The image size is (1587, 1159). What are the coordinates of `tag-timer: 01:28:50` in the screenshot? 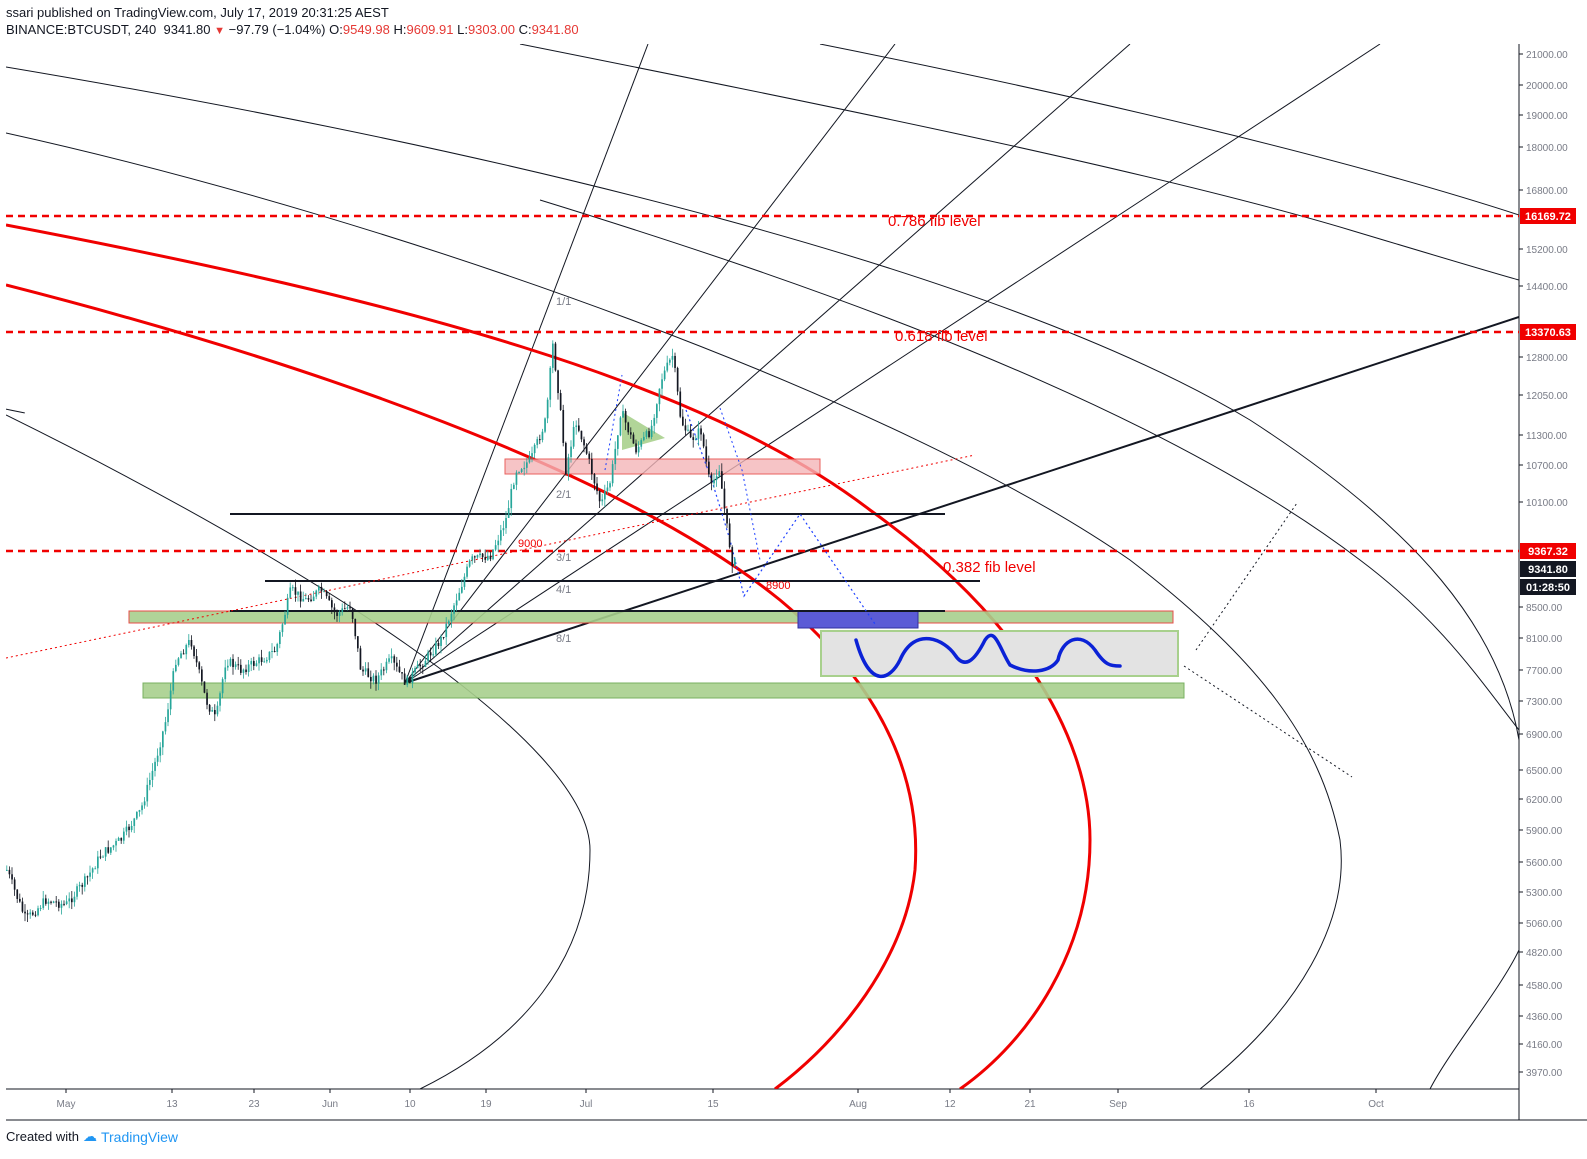 It's located at (1548, 588).